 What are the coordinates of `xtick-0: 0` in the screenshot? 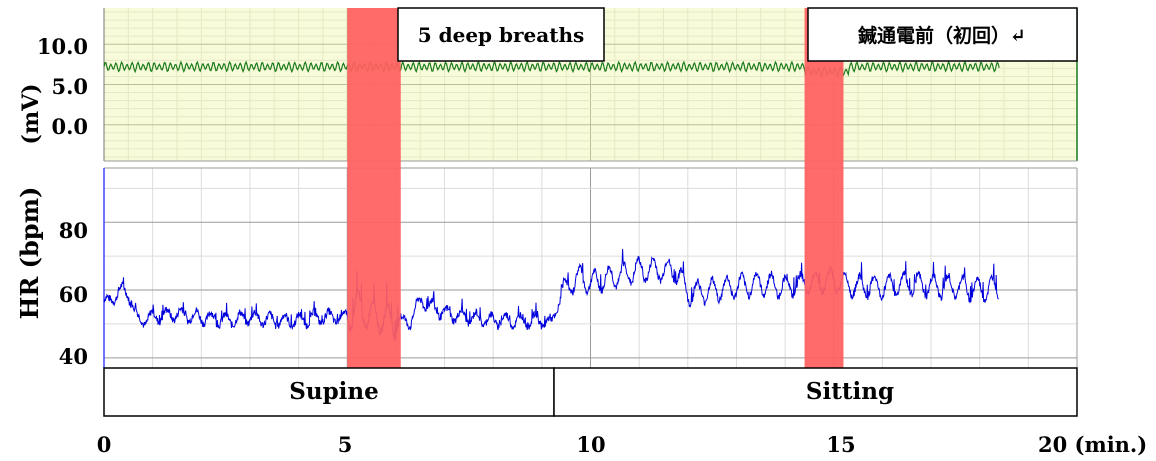 It's located at (104, 444).